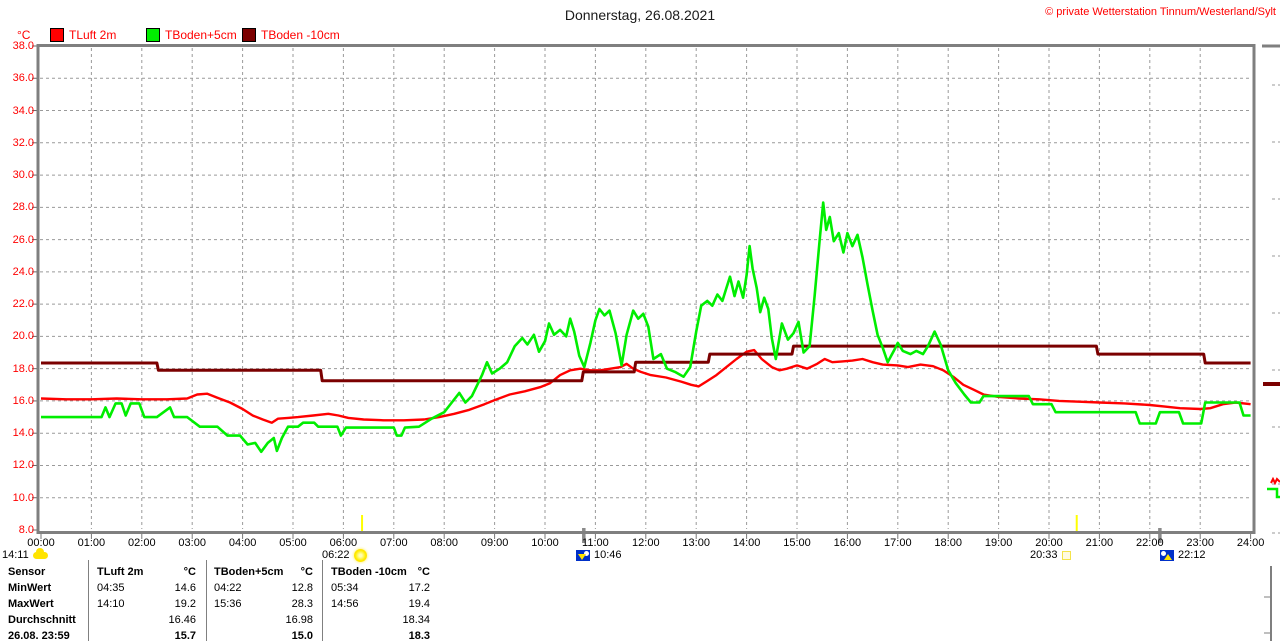  What do you see at coordinates (263, 620) in the screenshot?
I see `table-cell: 16.98` at bounding box center [263, 620].